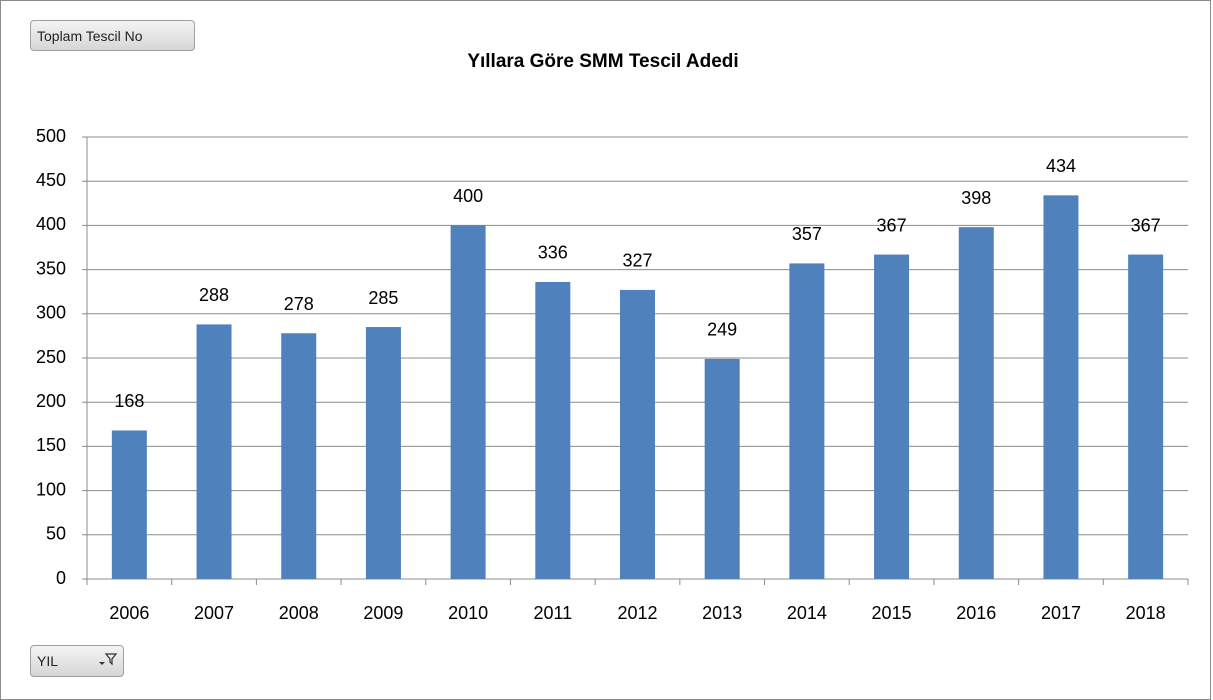 This screenshot has width=1213, height=700. Describe the element at coordinates (51, 445) in the screenshot. I see `y-tick-label: 150` at that location.